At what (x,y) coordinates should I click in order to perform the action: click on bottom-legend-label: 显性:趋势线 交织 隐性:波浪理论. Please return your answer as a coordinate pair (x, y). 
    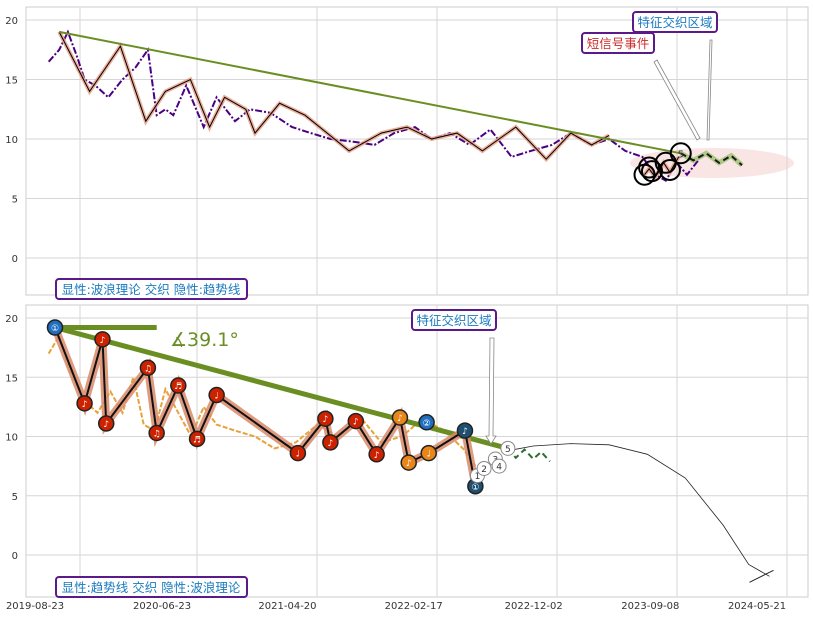
    Looking at the image, I should click on (151, 587).